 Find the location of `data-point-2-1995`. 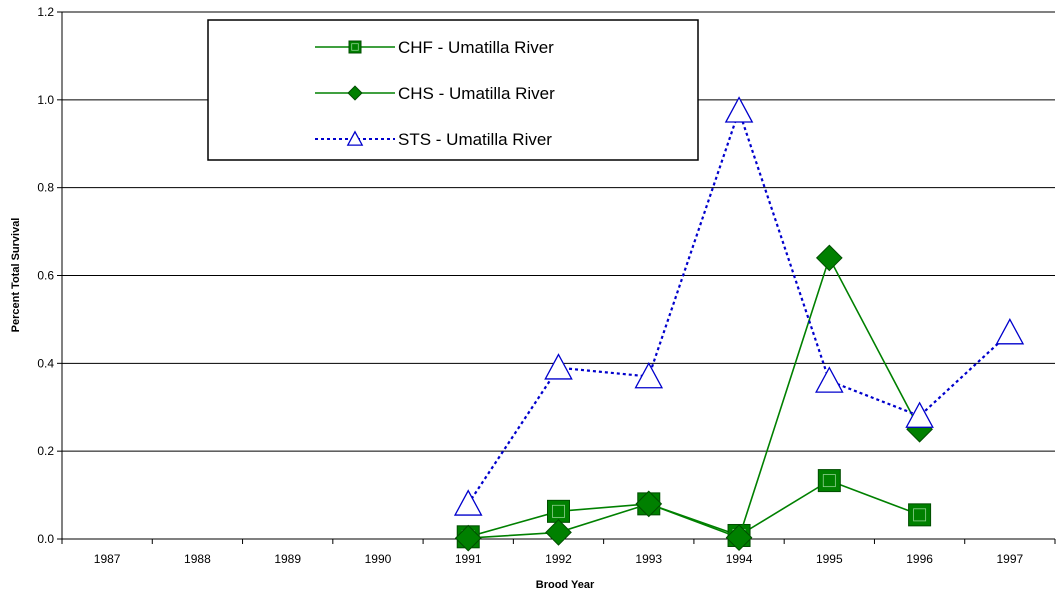

data-point-2-1995 is located at coordinates (829, 379).